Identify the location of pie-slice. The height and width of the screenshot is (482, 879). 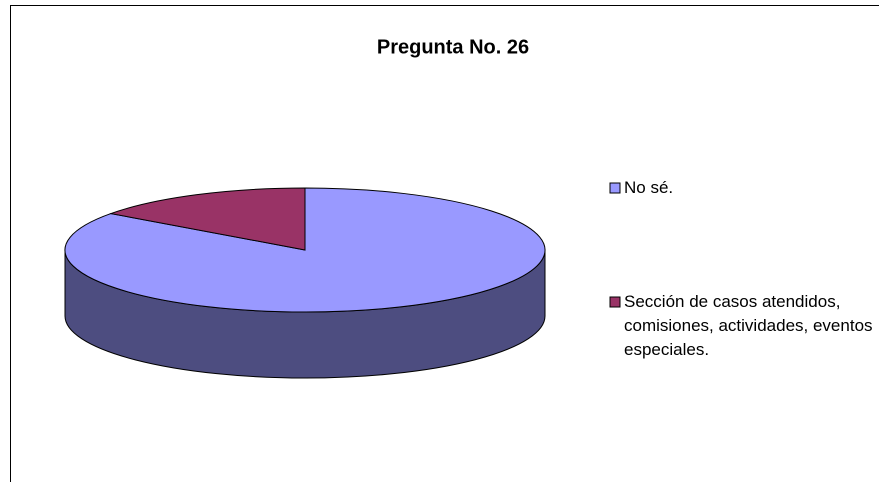
(207, 219).